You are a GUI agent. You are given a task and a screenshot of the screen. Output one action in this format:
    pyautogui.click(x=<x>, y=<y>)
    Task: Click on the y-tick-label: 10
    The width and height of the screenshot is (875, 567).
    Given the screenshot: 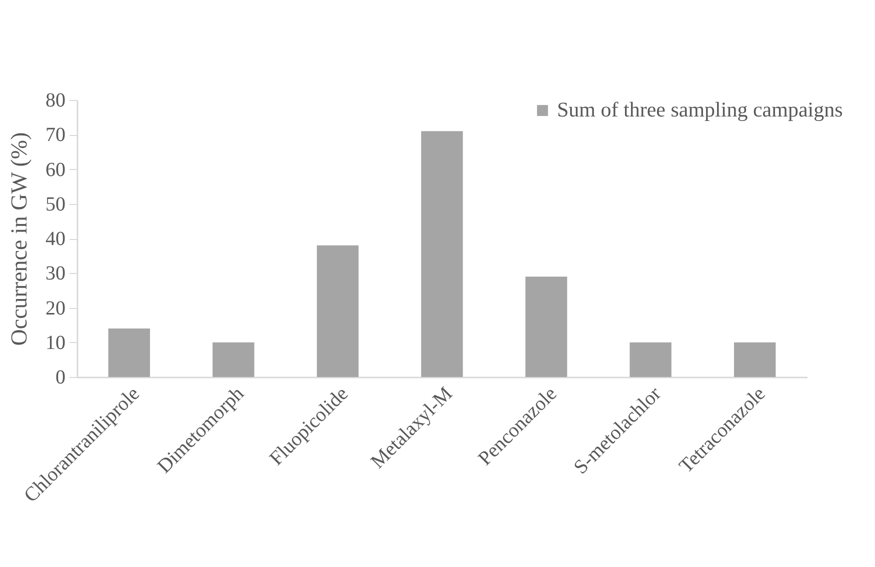 What is the action you would take?
    pyautogui.click(x=56, y=343)
    